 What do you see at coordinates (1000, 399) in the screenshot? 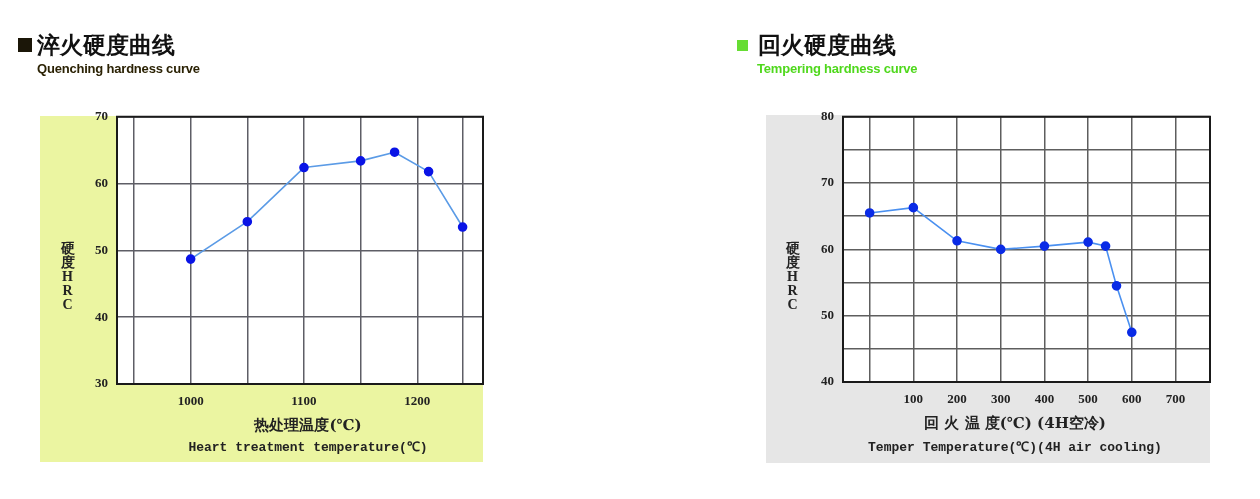
I see `x-tick-label: 300` at bounding box center [1000, 399].